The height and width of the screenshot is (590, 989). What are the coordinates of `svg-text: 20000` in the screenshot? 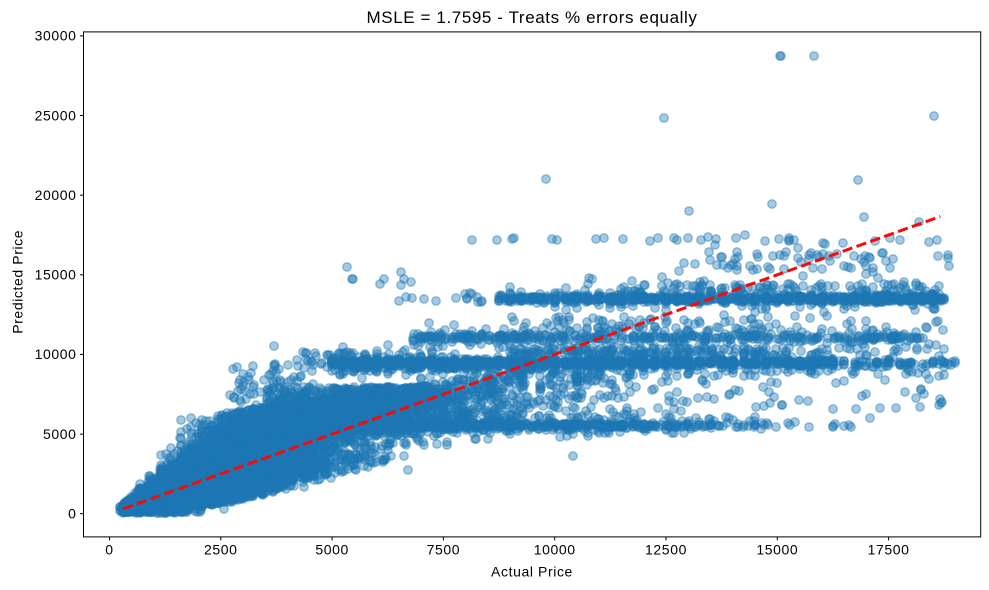 It's located at (56, 195).